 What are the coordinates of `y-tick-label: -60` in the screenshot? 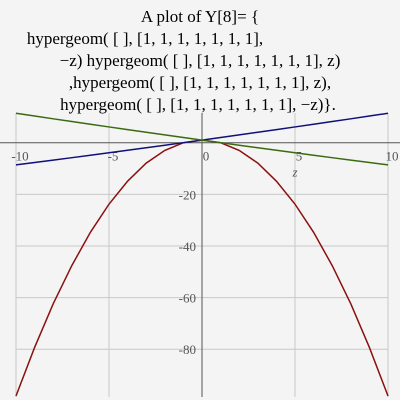 It's located at (187, 298).